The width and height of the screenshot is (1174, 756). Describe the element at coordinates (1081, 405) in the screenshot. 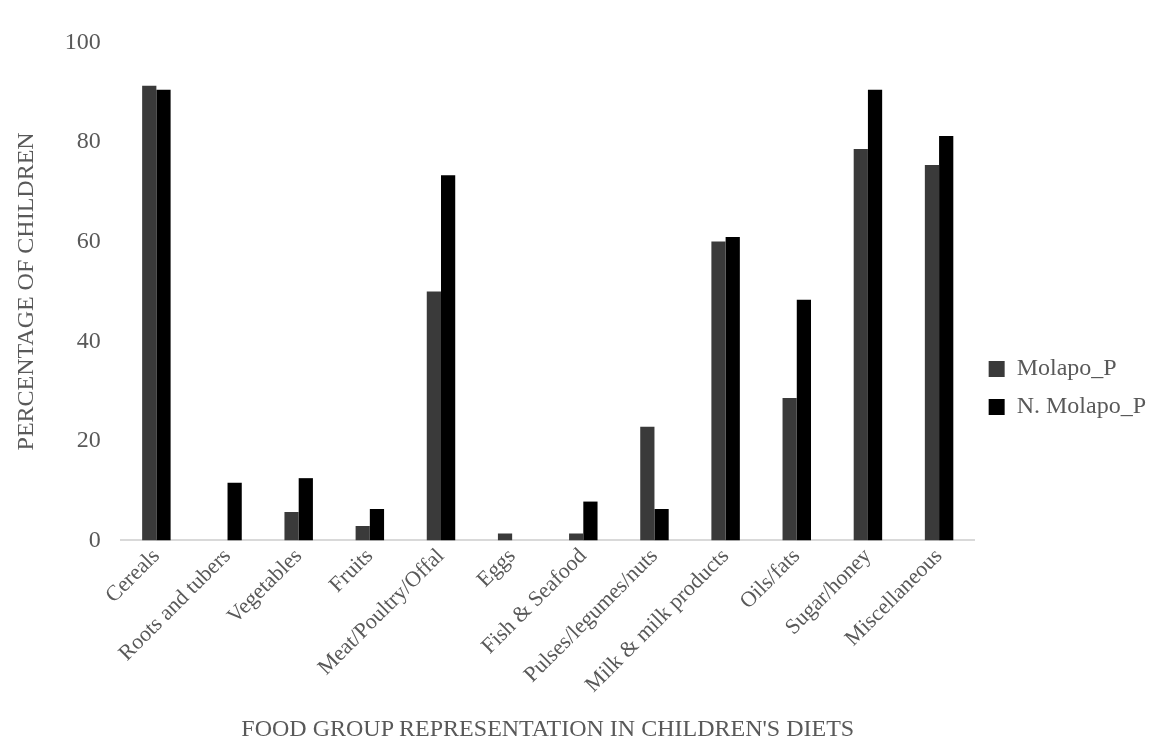

I see `legend-label: N. Molapo_P` at that location.